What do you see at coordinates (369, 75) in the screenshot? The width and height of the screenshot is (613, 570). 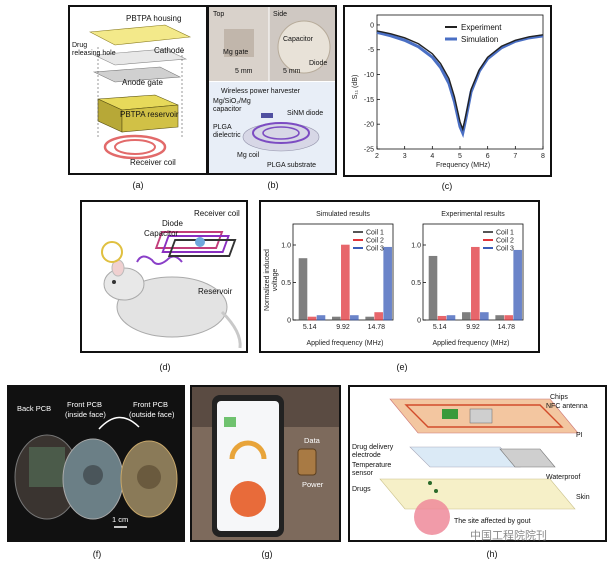 I see `c-ytick-label: -10` at bounding box center [369, 75].